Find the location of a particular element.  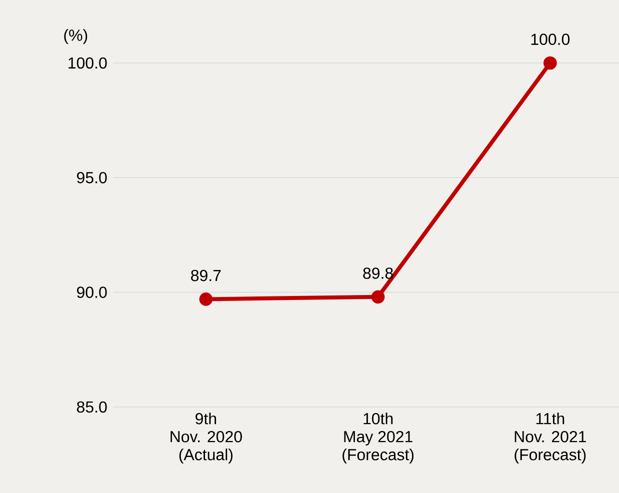

x-tick-label: 10th May 2021 (Forecast) is located at coordinates (378, 438).